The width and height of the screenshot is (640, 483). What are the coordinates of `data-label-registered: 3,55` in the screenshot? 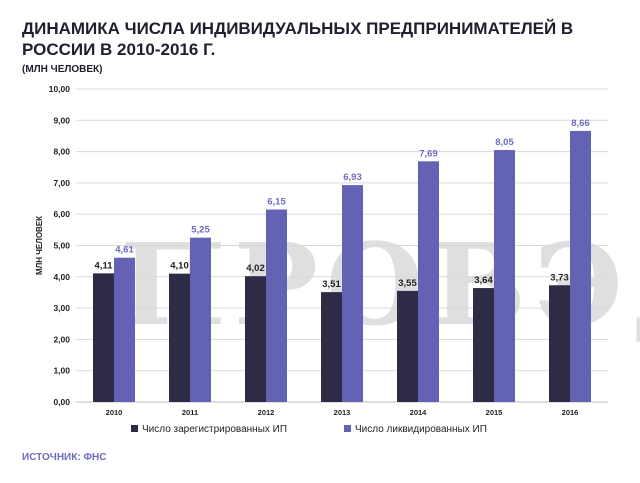 It's located at (407, 283).